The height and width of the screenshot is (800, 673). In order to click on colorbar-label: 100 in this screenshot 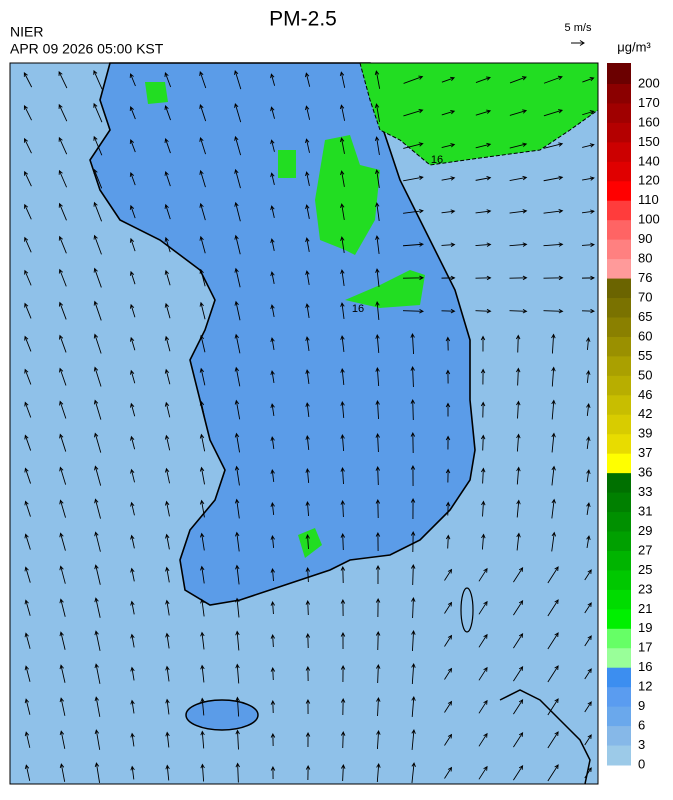, I will do `click(649, 219)`.